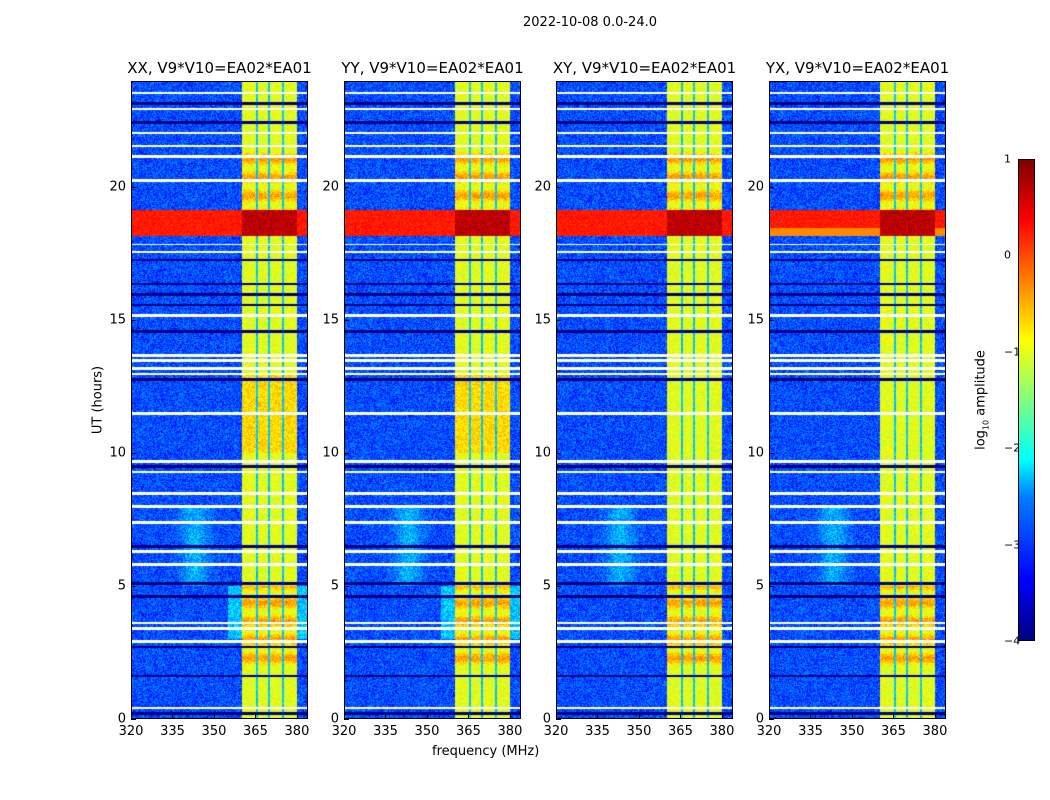 The width and height of the screenshot is (1050, 800). I want to click on x-axis-label: frequency (MHz), so click(486, 751).